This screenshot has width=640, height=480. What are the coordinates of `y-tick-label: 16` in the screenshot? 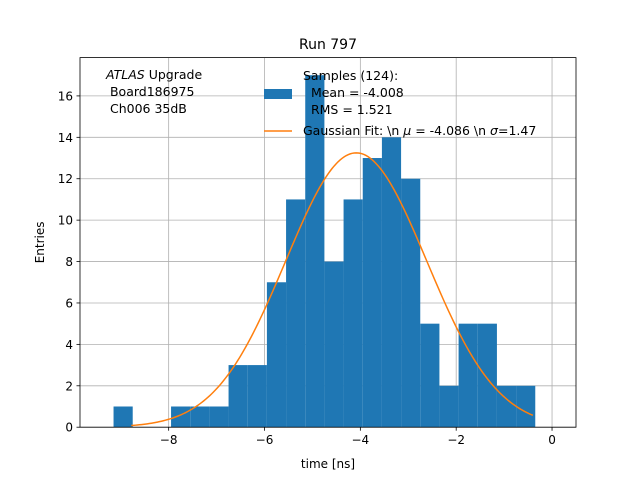 It's located at (65, 96).